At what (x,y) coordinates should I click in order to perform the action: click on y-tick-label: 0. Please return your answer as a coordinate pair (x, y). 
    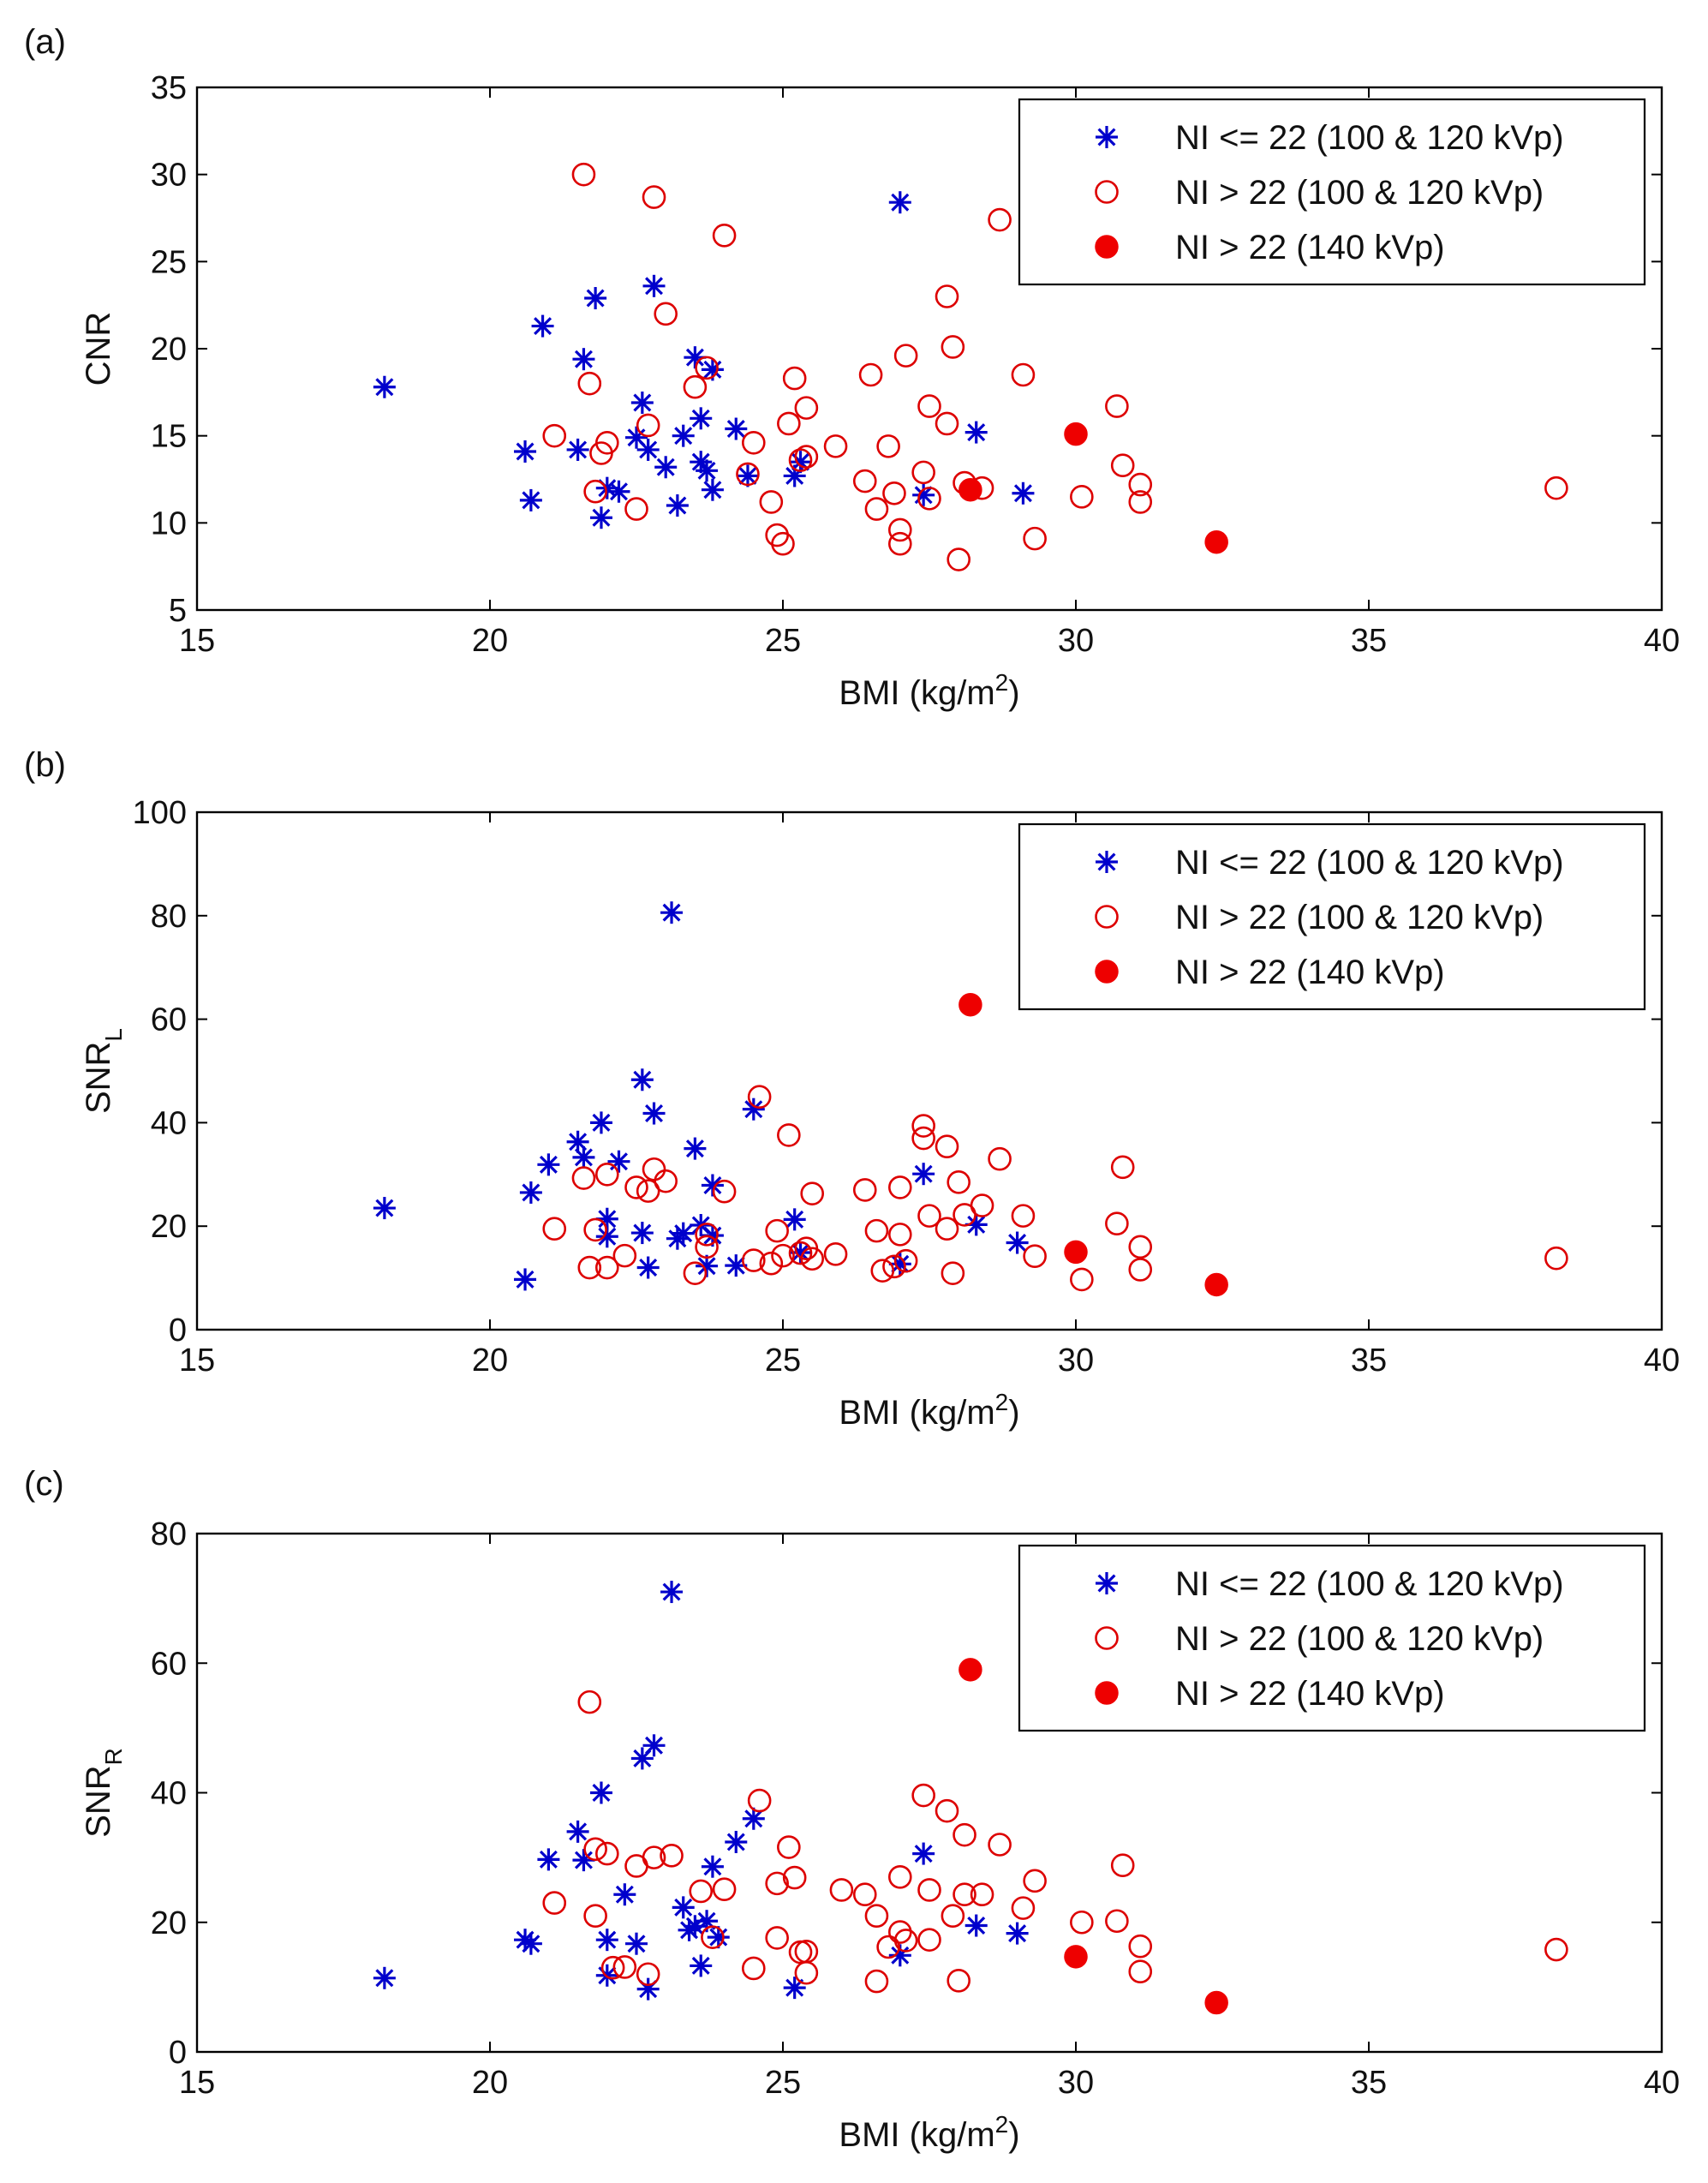
    Looking at the image, I should click on (178, 1331).